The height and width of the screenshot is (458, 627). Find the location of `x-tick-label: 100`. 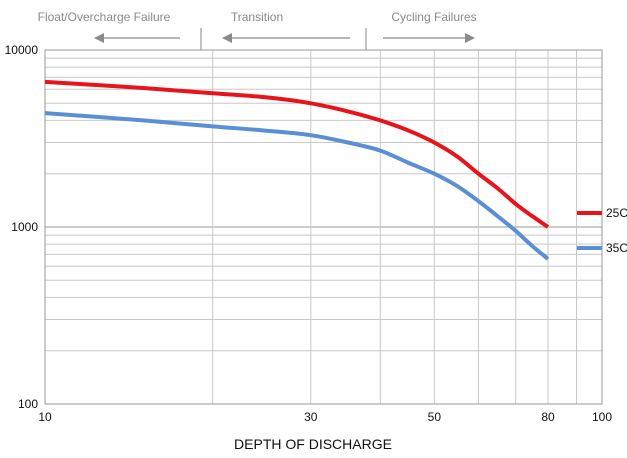

x-tick-label: 100 is located at coordinates (602, 417).